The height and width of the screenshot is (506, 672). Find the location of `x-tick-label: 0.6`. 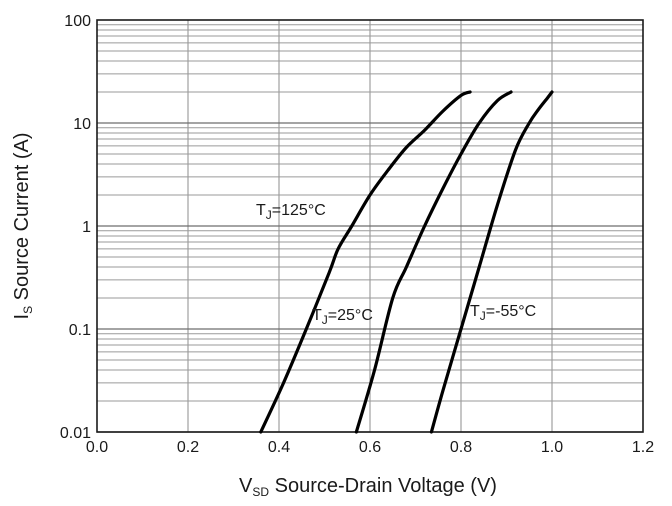

x-tick-label: 0.6 is located at coordinates (370, 447).